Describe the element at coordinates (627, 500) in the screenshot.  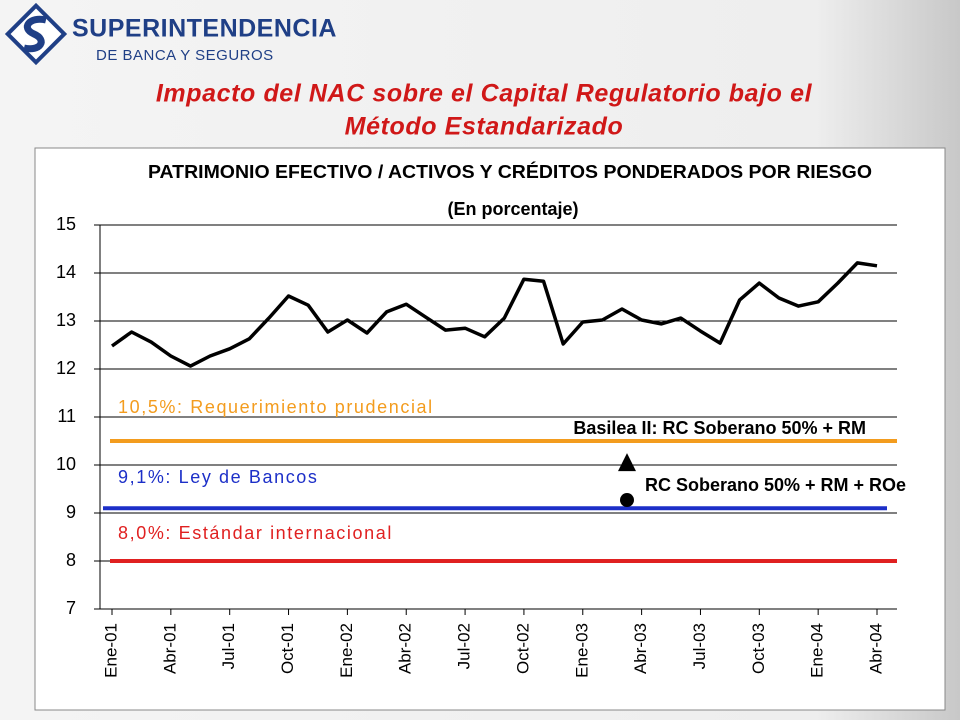
I see `marker-circle` at that location.